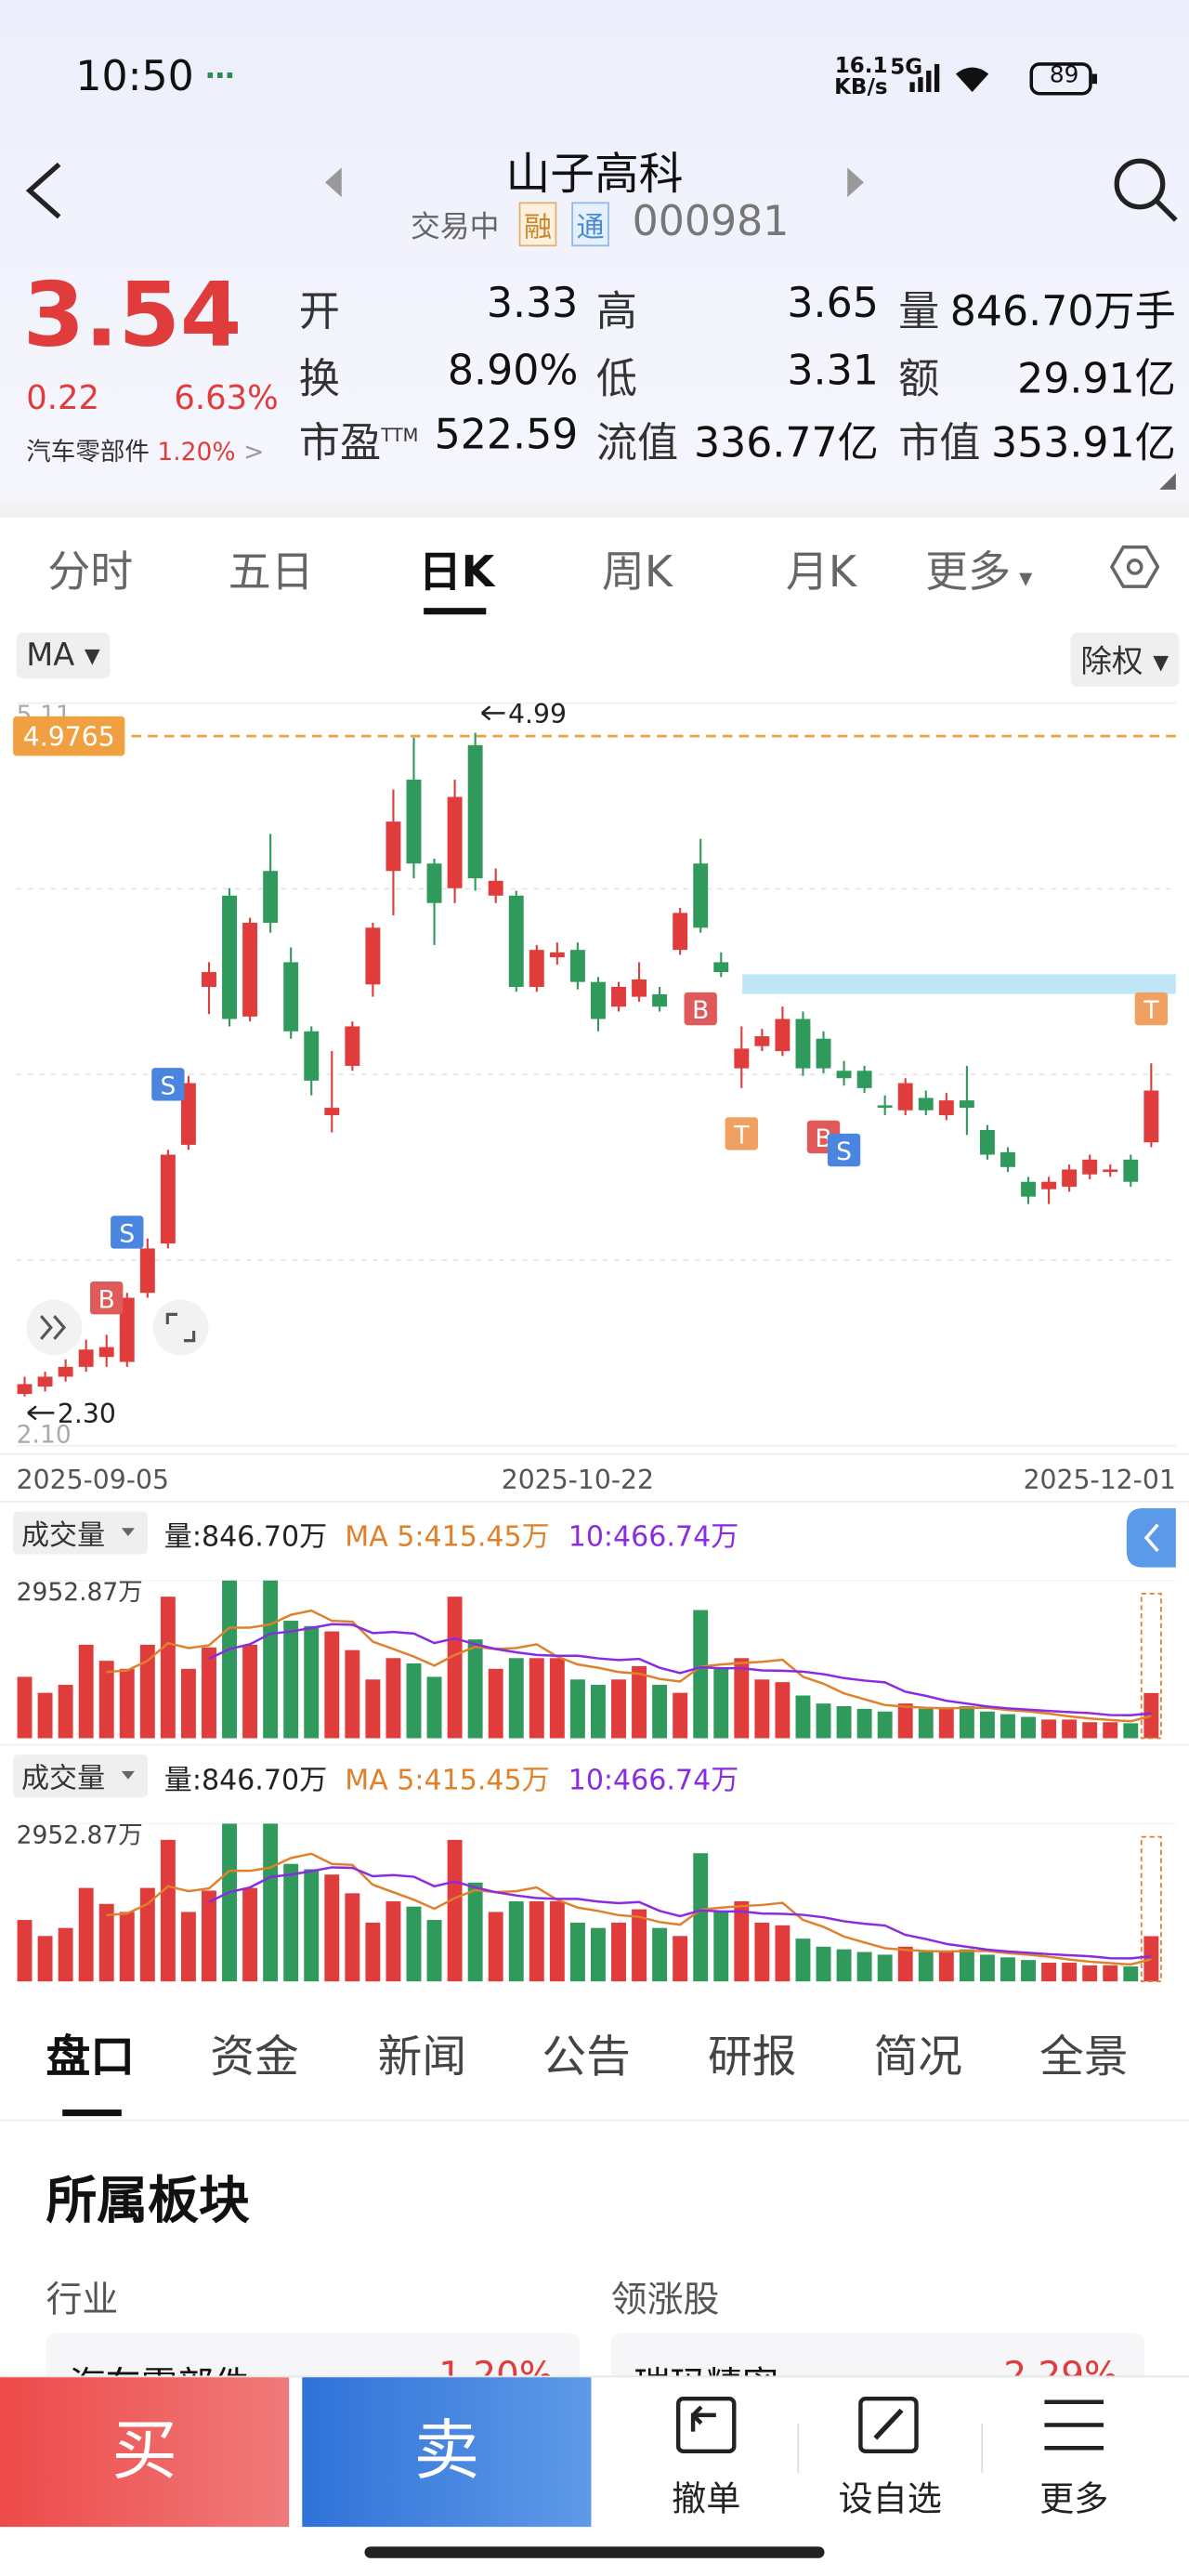 Image resolution: width=1189 pixels, height=2576 pixels. I want to click on collapse-tab, so click(1151, 1537).